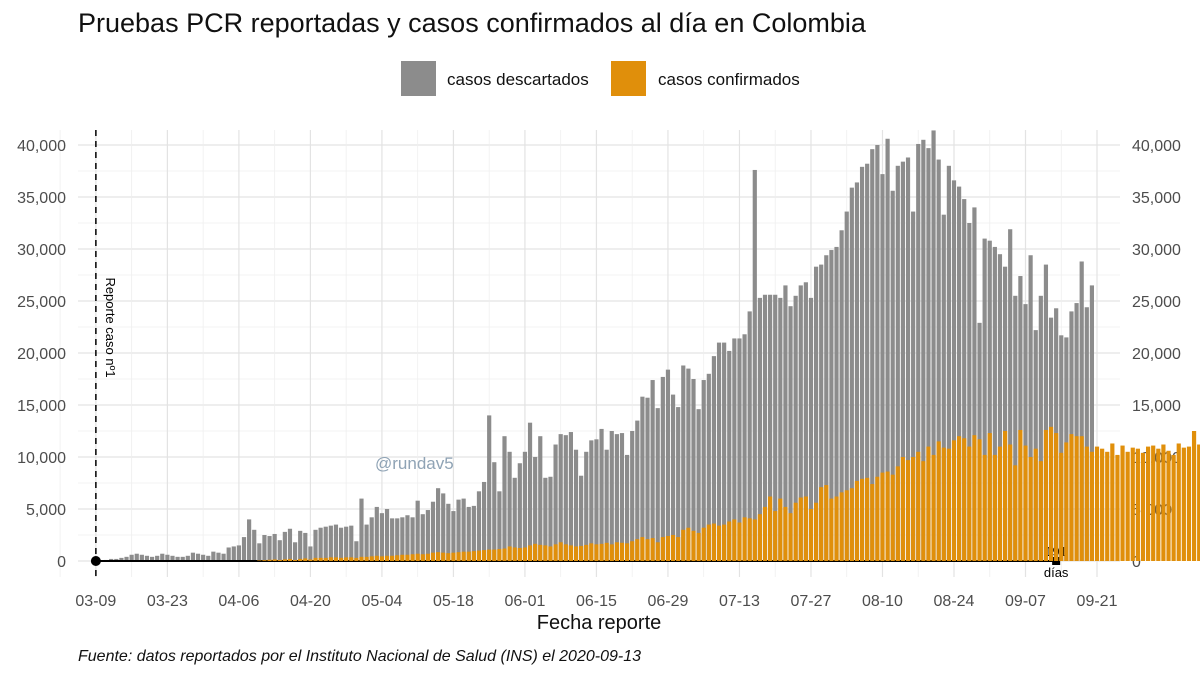 This screenshot has width=1200, height=675. Describe the element at coordinates (110, 327) in the screenshot. I see `first-case-label: Reporte caso nº1` at that location.